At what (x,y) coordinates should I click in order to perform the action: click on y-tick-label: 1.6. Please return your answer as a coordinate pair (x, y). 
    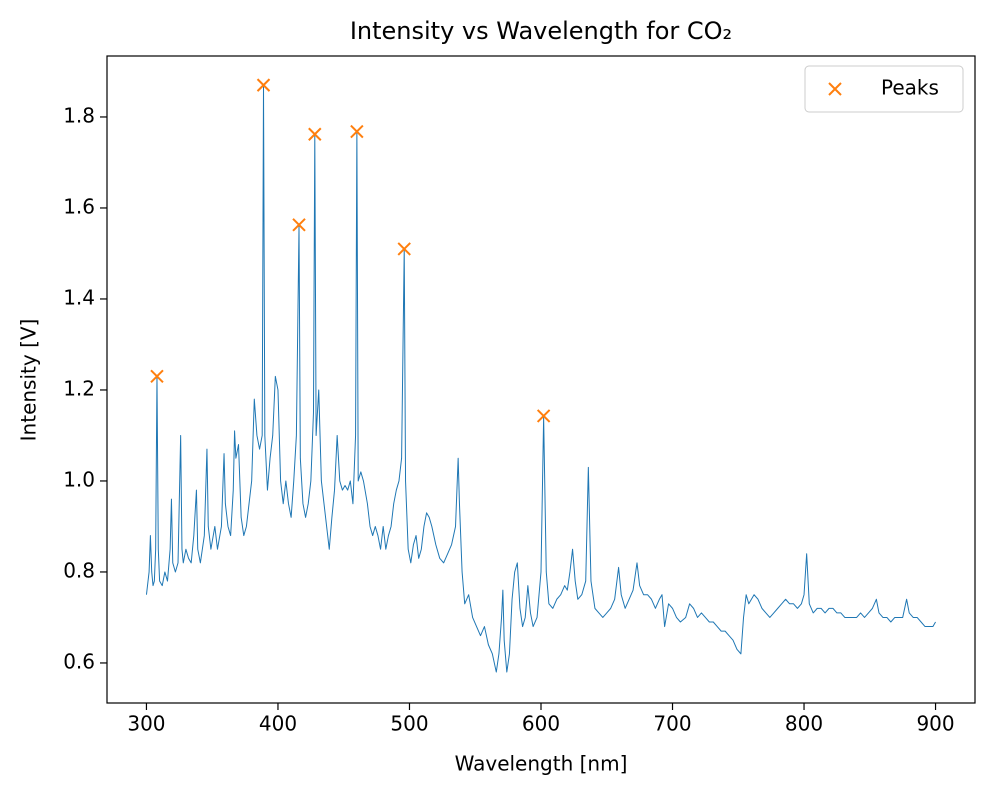
    Looking at the image, I should click on (79, 206).